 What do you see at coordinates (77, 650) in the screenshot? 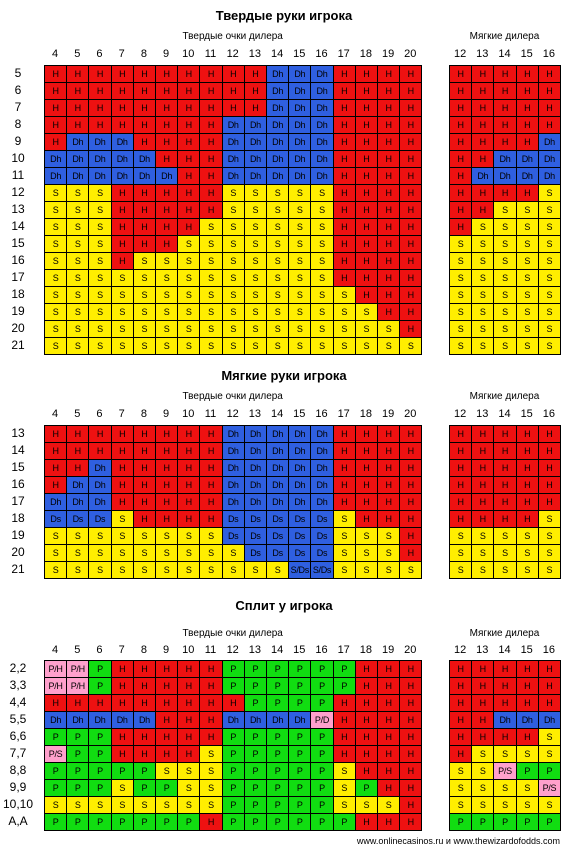
I see `column-header: 5` at bounding box center [77, 650].